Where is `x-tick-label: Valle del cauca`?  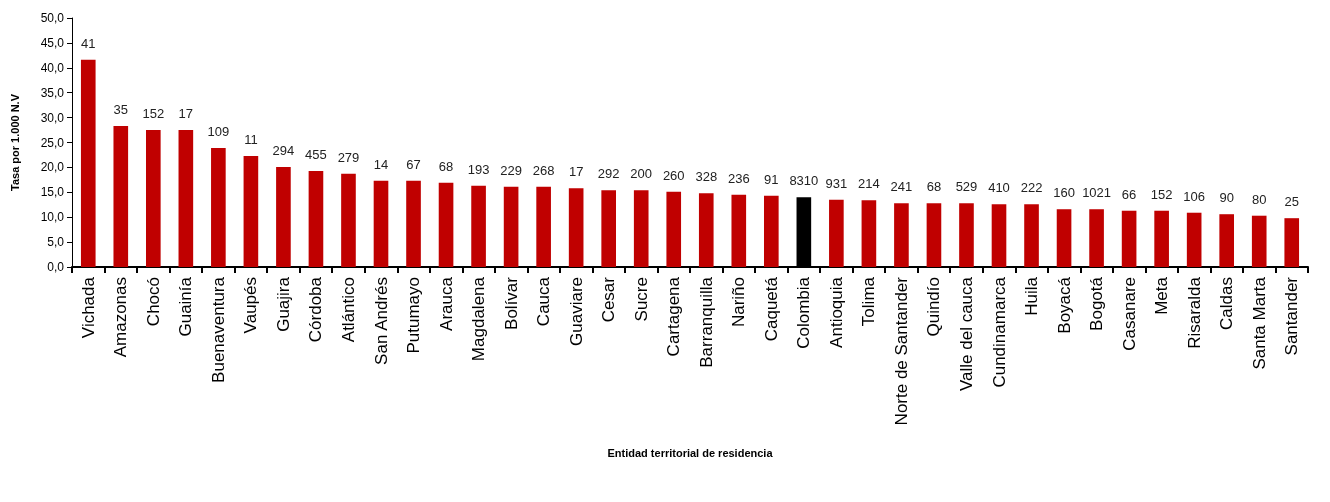 x-tick-label: Valle del cauca is located at coordinates (966, 334).